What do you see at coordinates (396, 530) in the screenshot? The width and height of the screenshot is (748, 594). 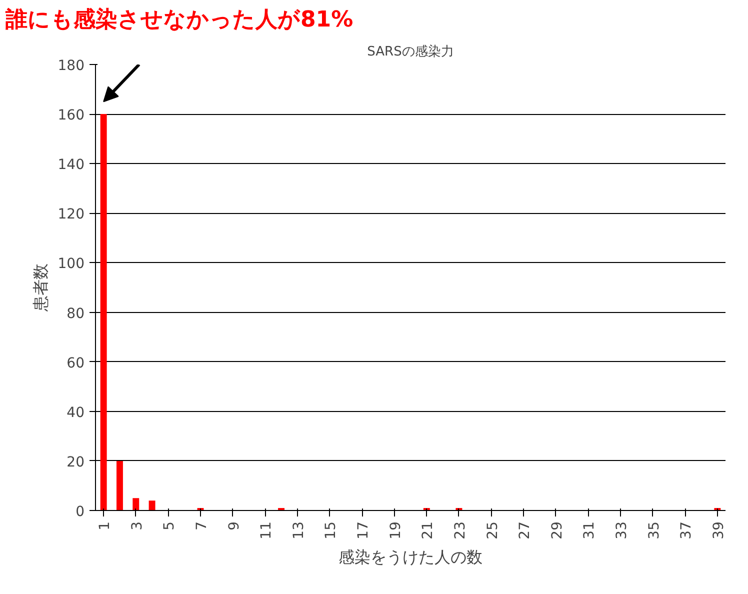 I see `x-tick-label: 19` at bounding box center [396, 530].